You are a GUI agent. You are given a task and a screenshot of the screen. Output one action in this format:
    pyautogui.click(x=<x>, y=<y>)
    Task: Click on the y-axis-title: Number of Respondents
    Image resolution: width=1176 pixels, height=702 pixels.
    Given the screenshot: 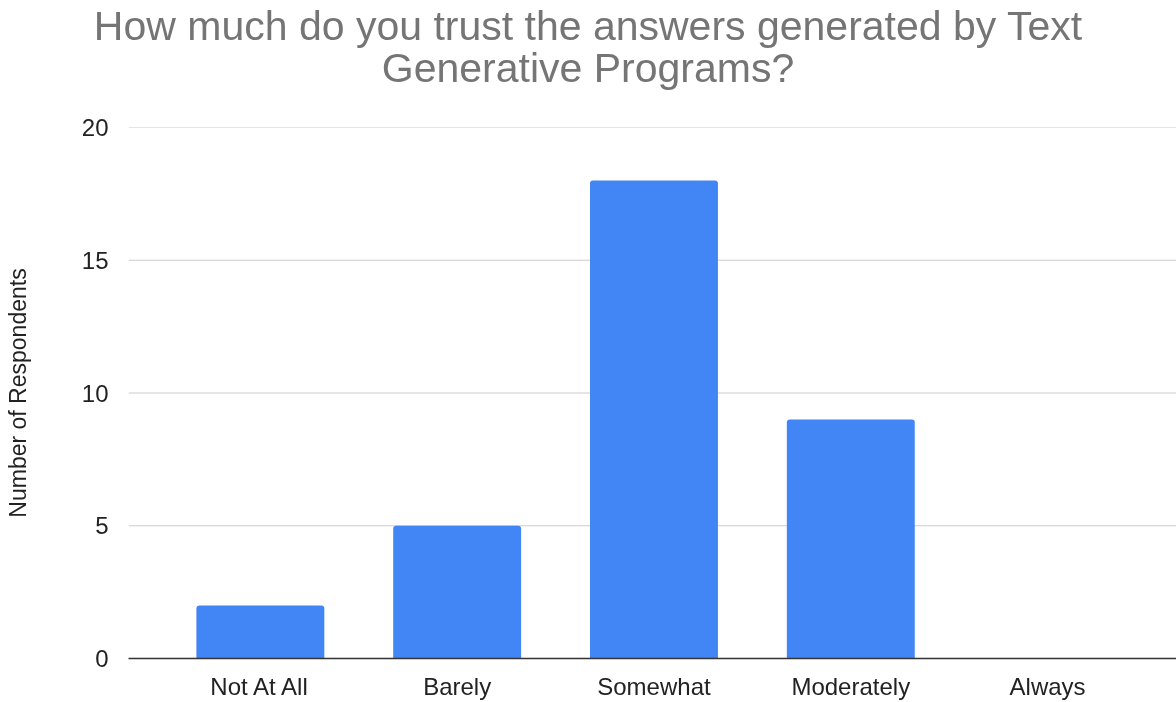 What is the action you would take?
    pyautogui.click(x=17, y=393)
    